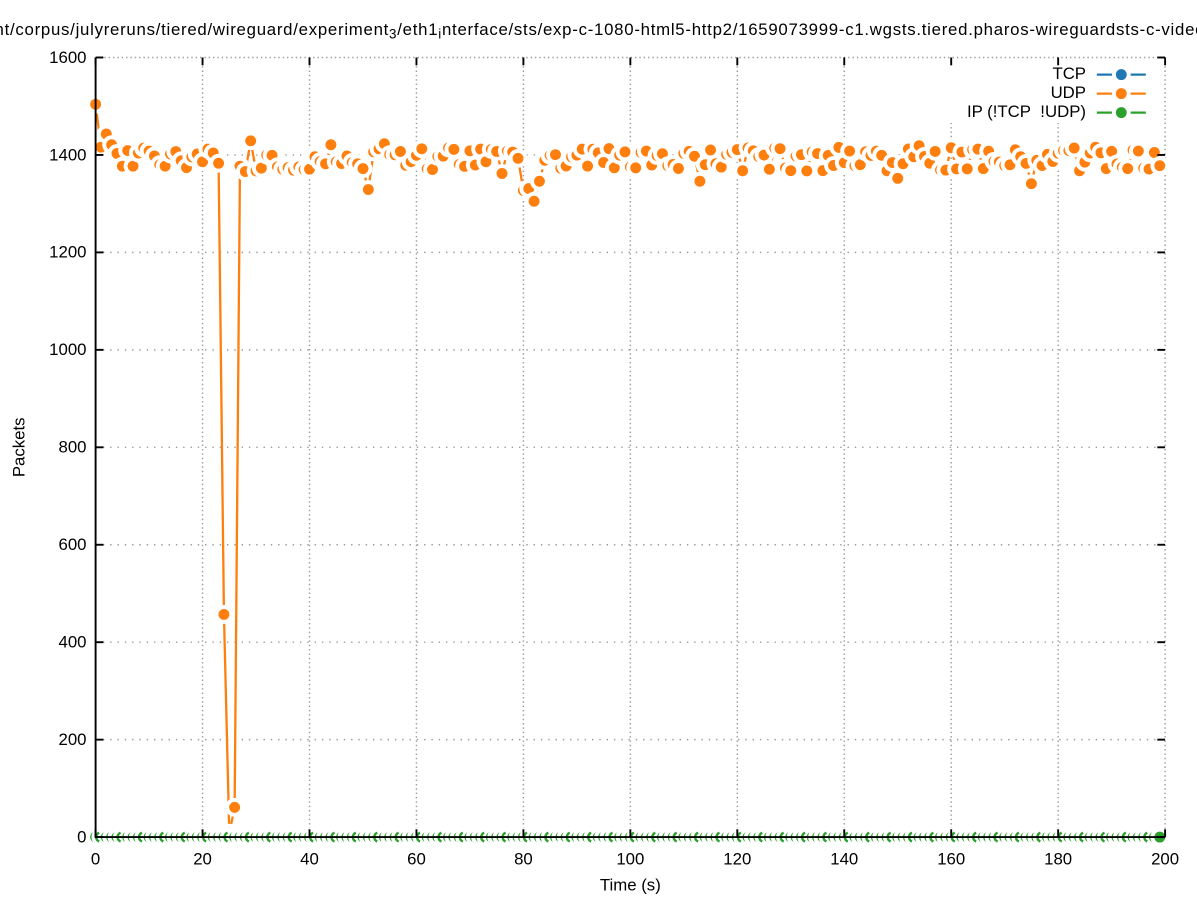  I want to click on svg-text: 1600, so click(67, 57).